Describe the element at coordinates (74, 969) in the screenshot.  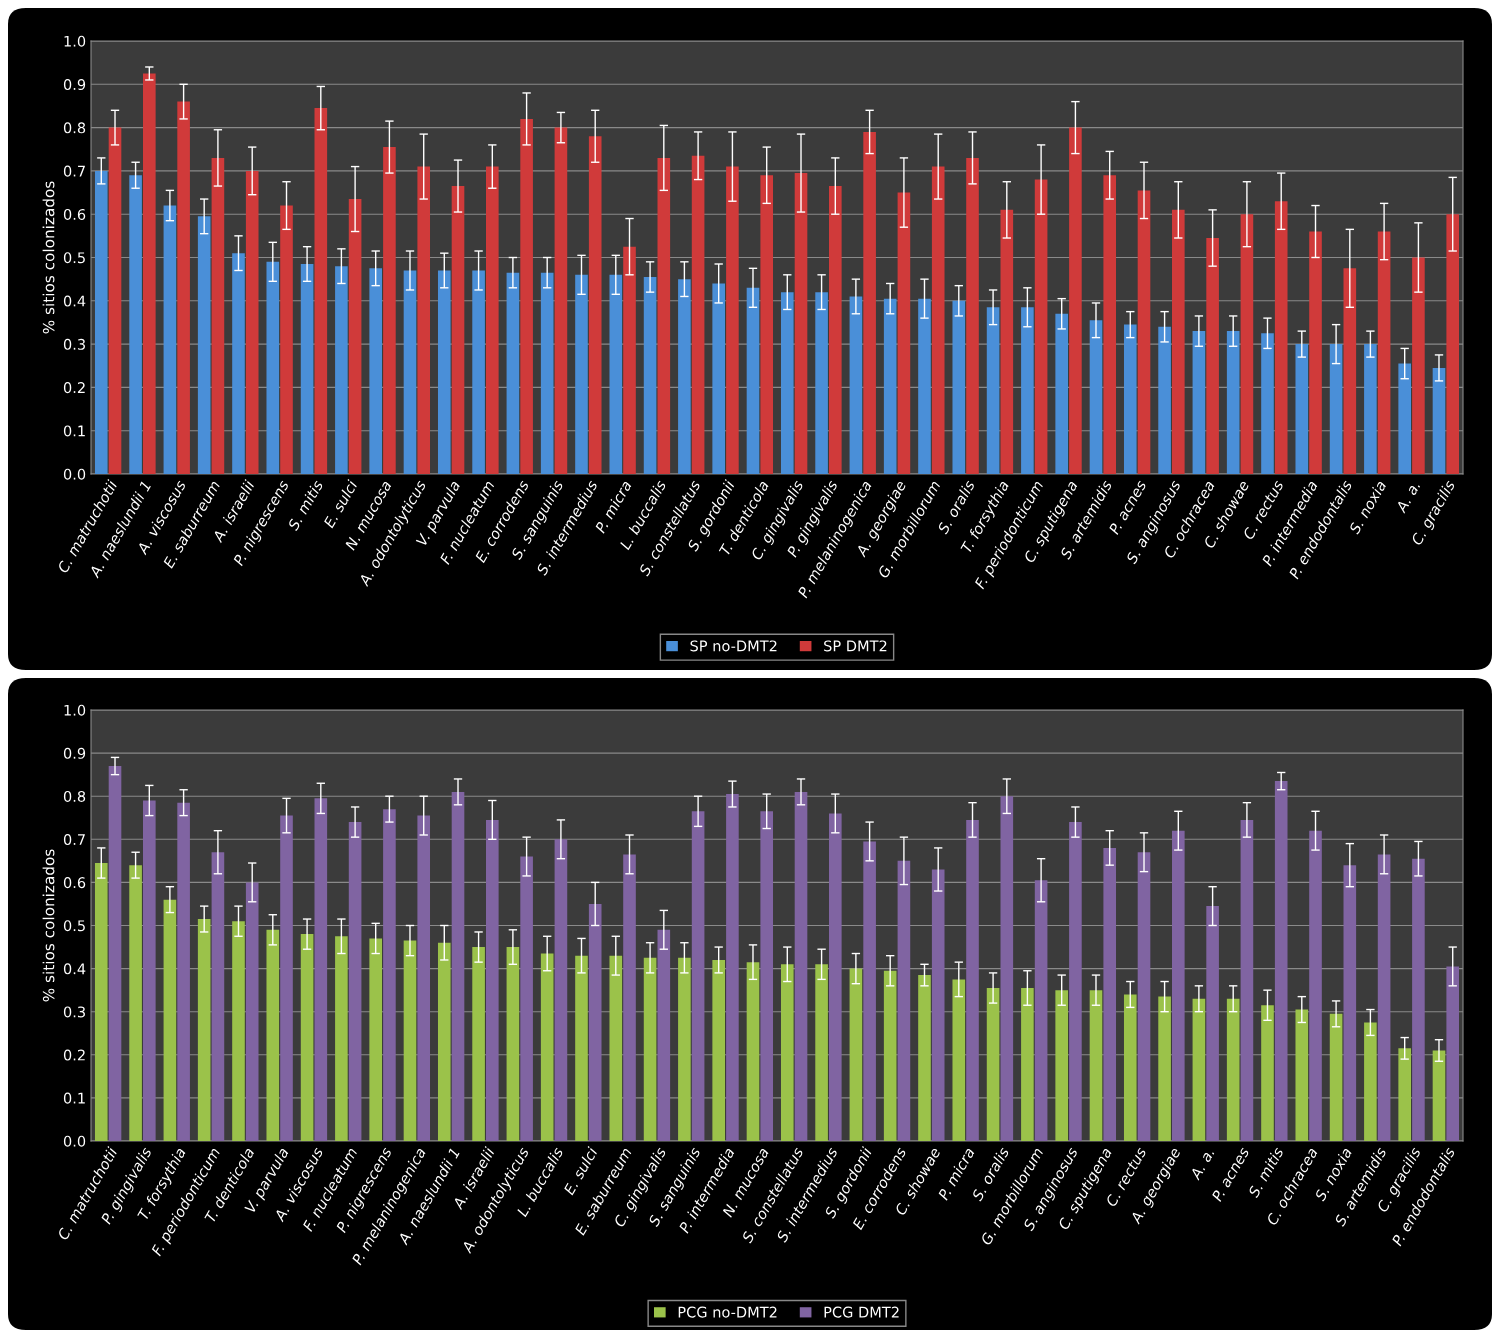
I see `y-tick-label: 0.4` at that location.